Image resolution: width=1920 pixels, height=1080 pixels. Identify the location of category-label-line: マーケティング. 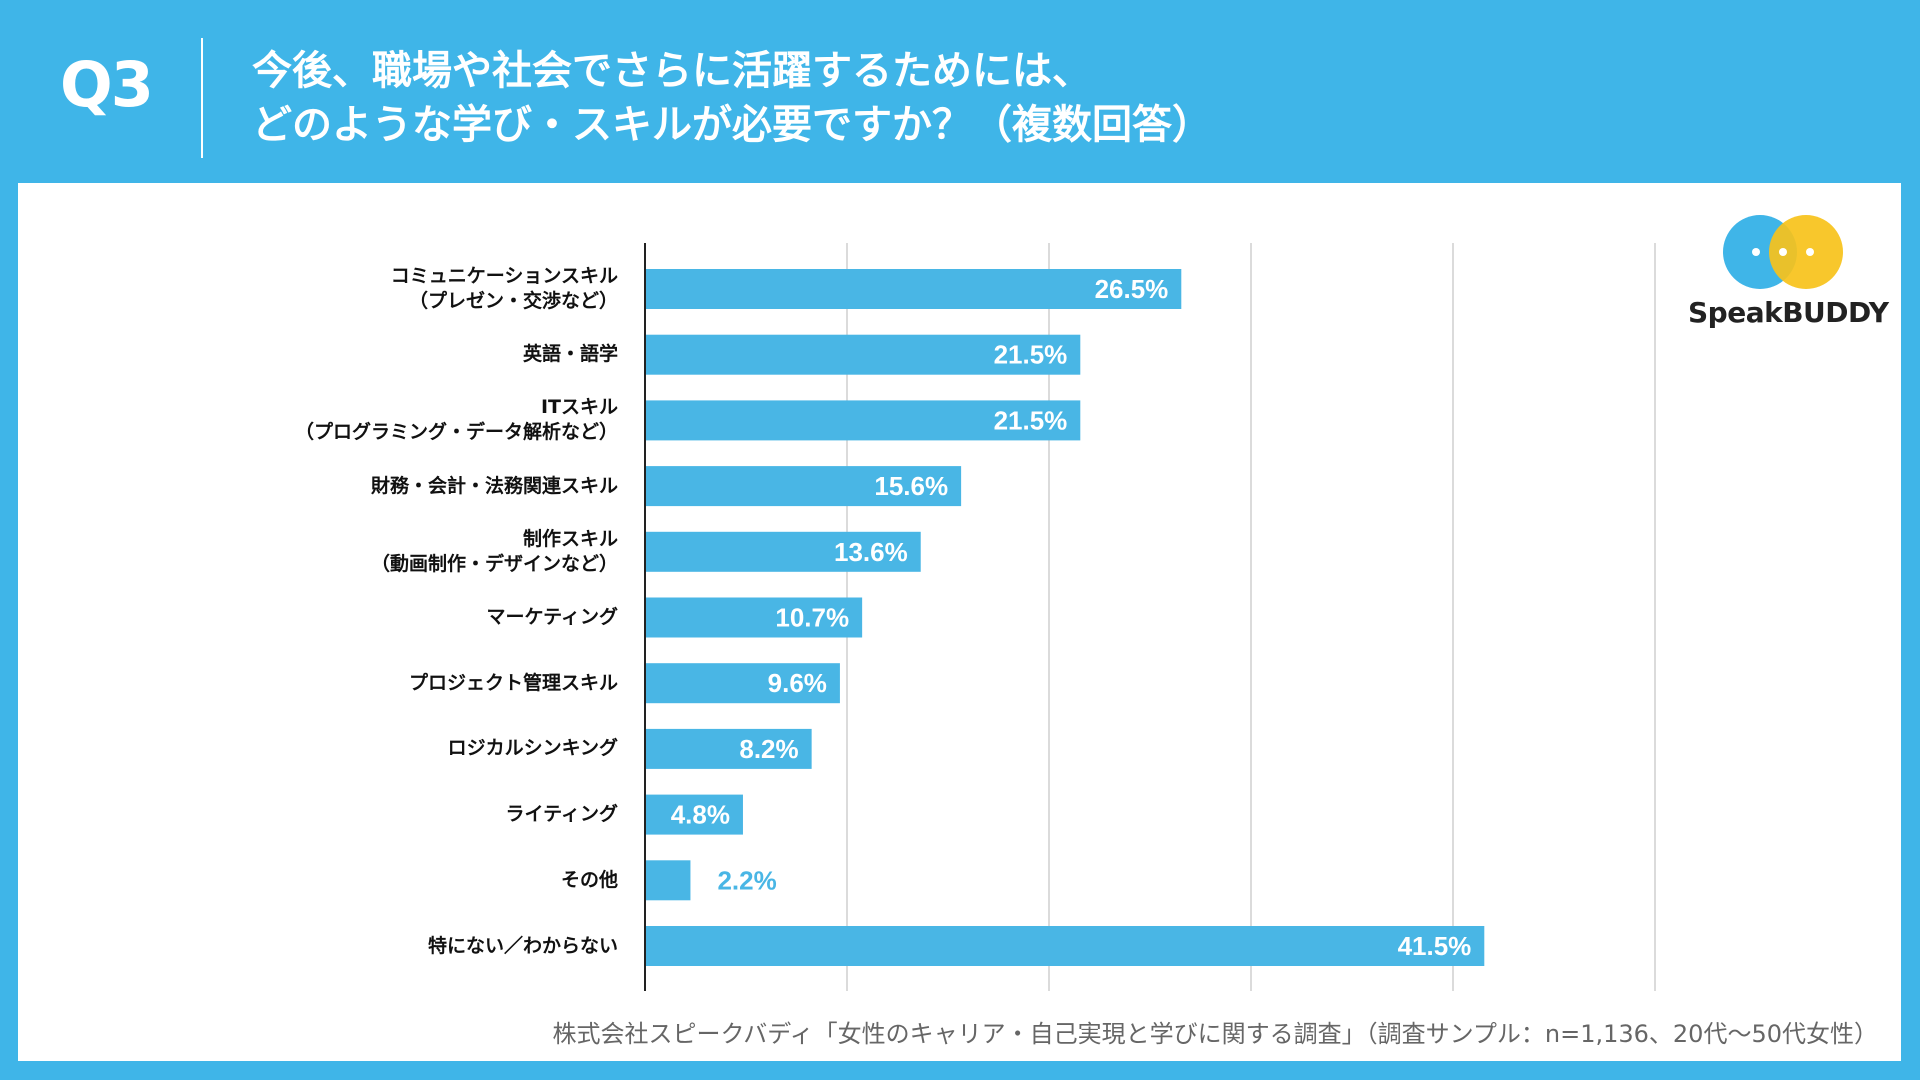
(552, 617).